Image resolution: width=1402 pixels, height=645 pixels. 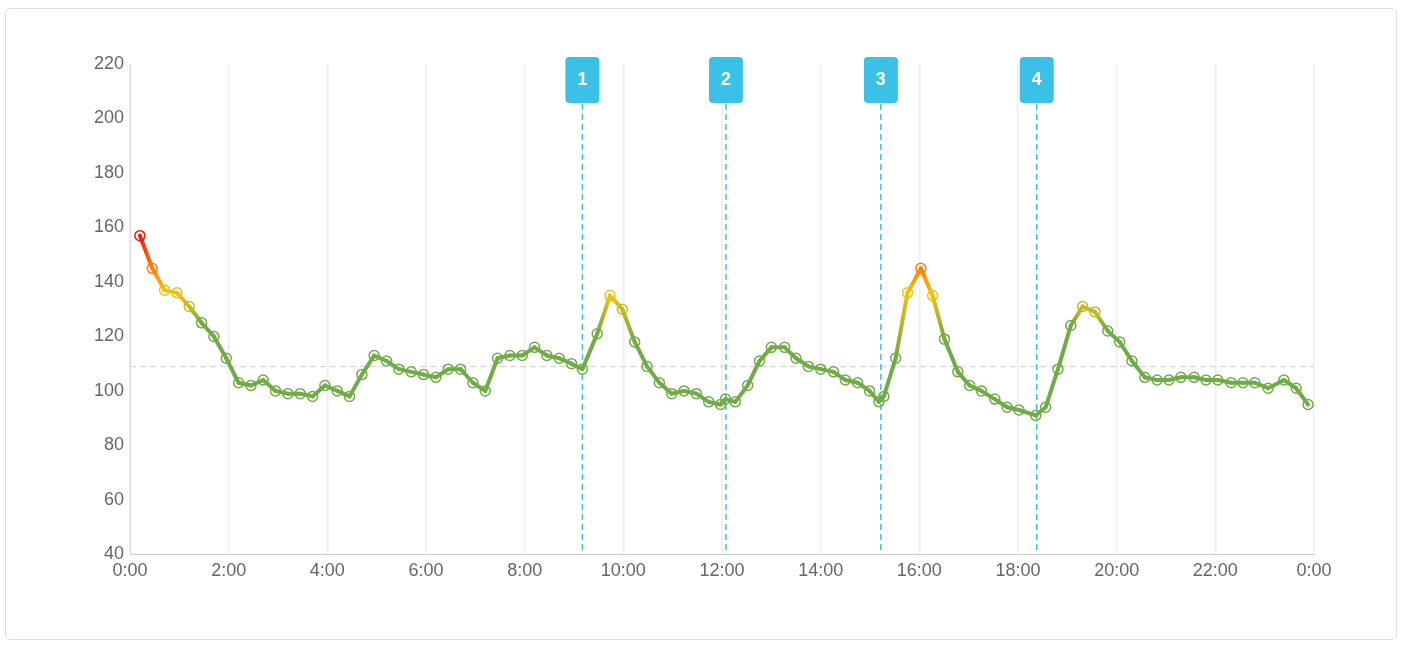 What do you see at coordinates (725, 78) in the screenshot?
I see `annotation: 2` at bounding box center [725, 78].